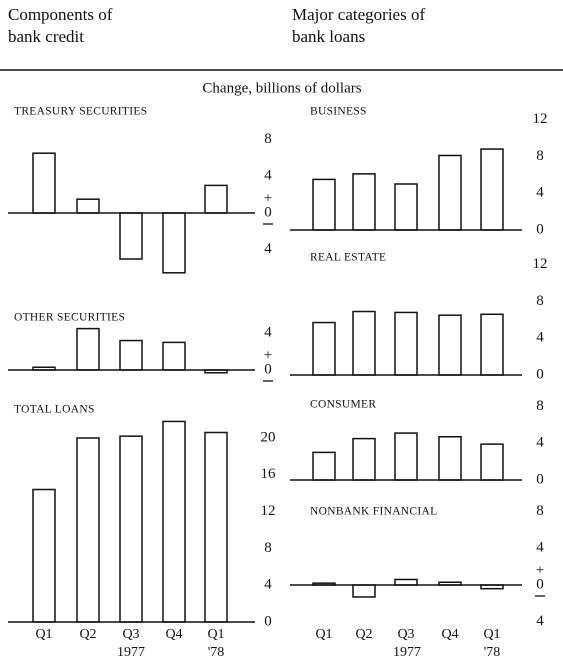  I want to click on chart-title: REAL ESTATE, so click(348, 258).